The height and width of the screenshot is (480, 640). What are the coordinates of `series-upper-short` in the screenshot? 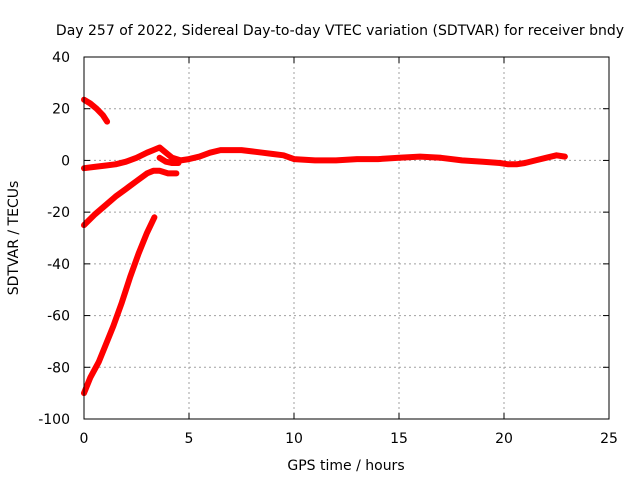 It's located at (96, 110).